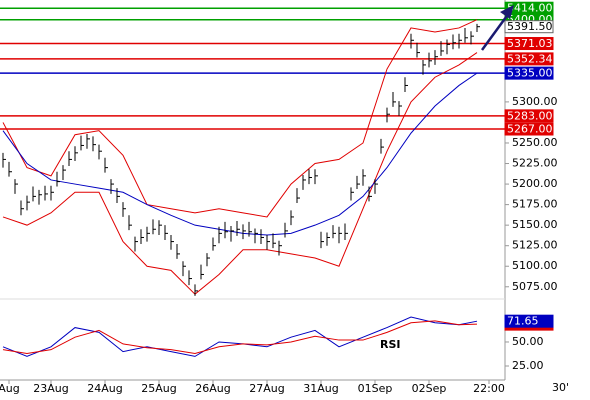 The width and height of the screenshot is (590, 400). What do you see at coordinates (535, 101) in the screenshot?
I see `y-tick-label: 5300.00` at bounding box center [535, 101].